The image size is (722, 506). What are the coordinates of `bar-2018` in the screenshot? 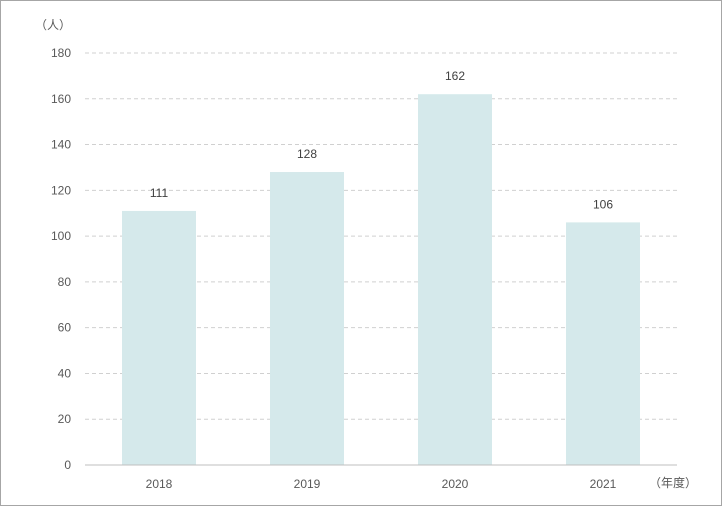 It's located at (159, 337).